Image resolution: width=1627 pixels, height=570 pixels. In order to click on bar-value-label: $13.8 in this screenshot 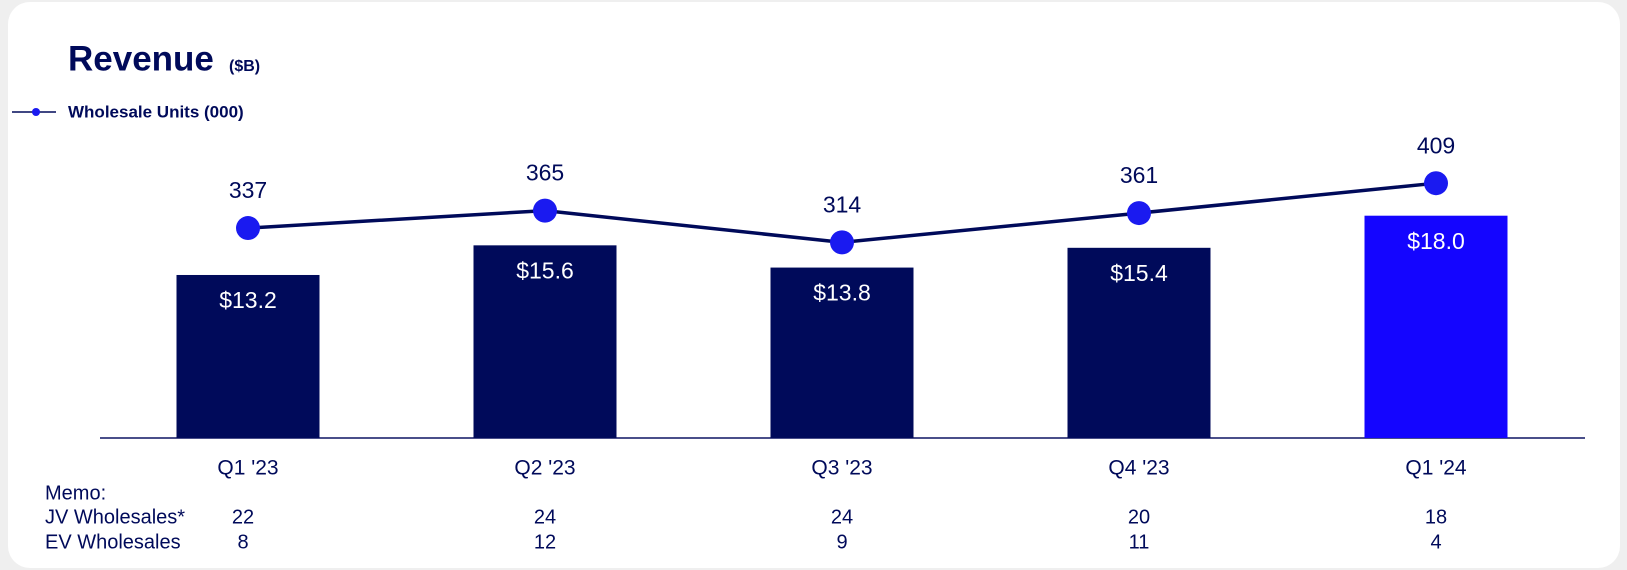, I will do `click(842, 293)`.